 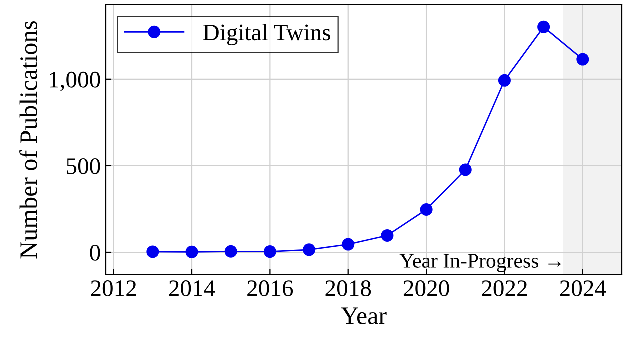 What do you see at coordinates (29, 140) in the screenshot?
I see `y-axis-title: Number of Publications` at bounding box center [29, 140].